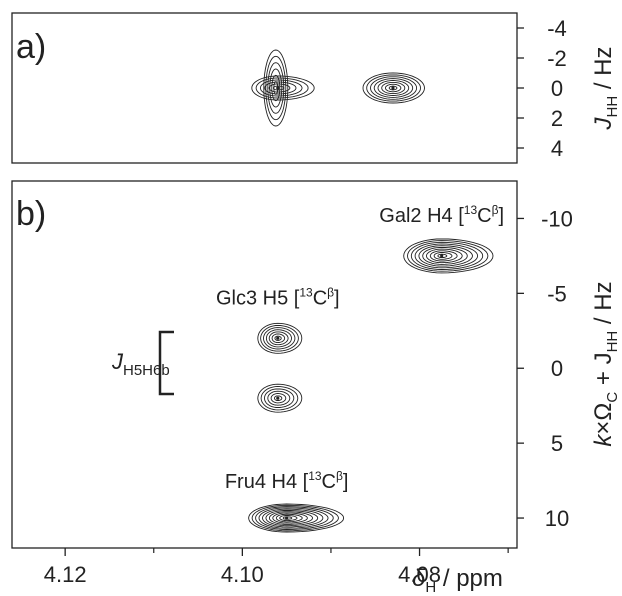 The height and width of the screenshot is (596, 622). Describe the element at coordinates (31, 214) in the screenshot. I see `panel-b-label: b)` at that location.